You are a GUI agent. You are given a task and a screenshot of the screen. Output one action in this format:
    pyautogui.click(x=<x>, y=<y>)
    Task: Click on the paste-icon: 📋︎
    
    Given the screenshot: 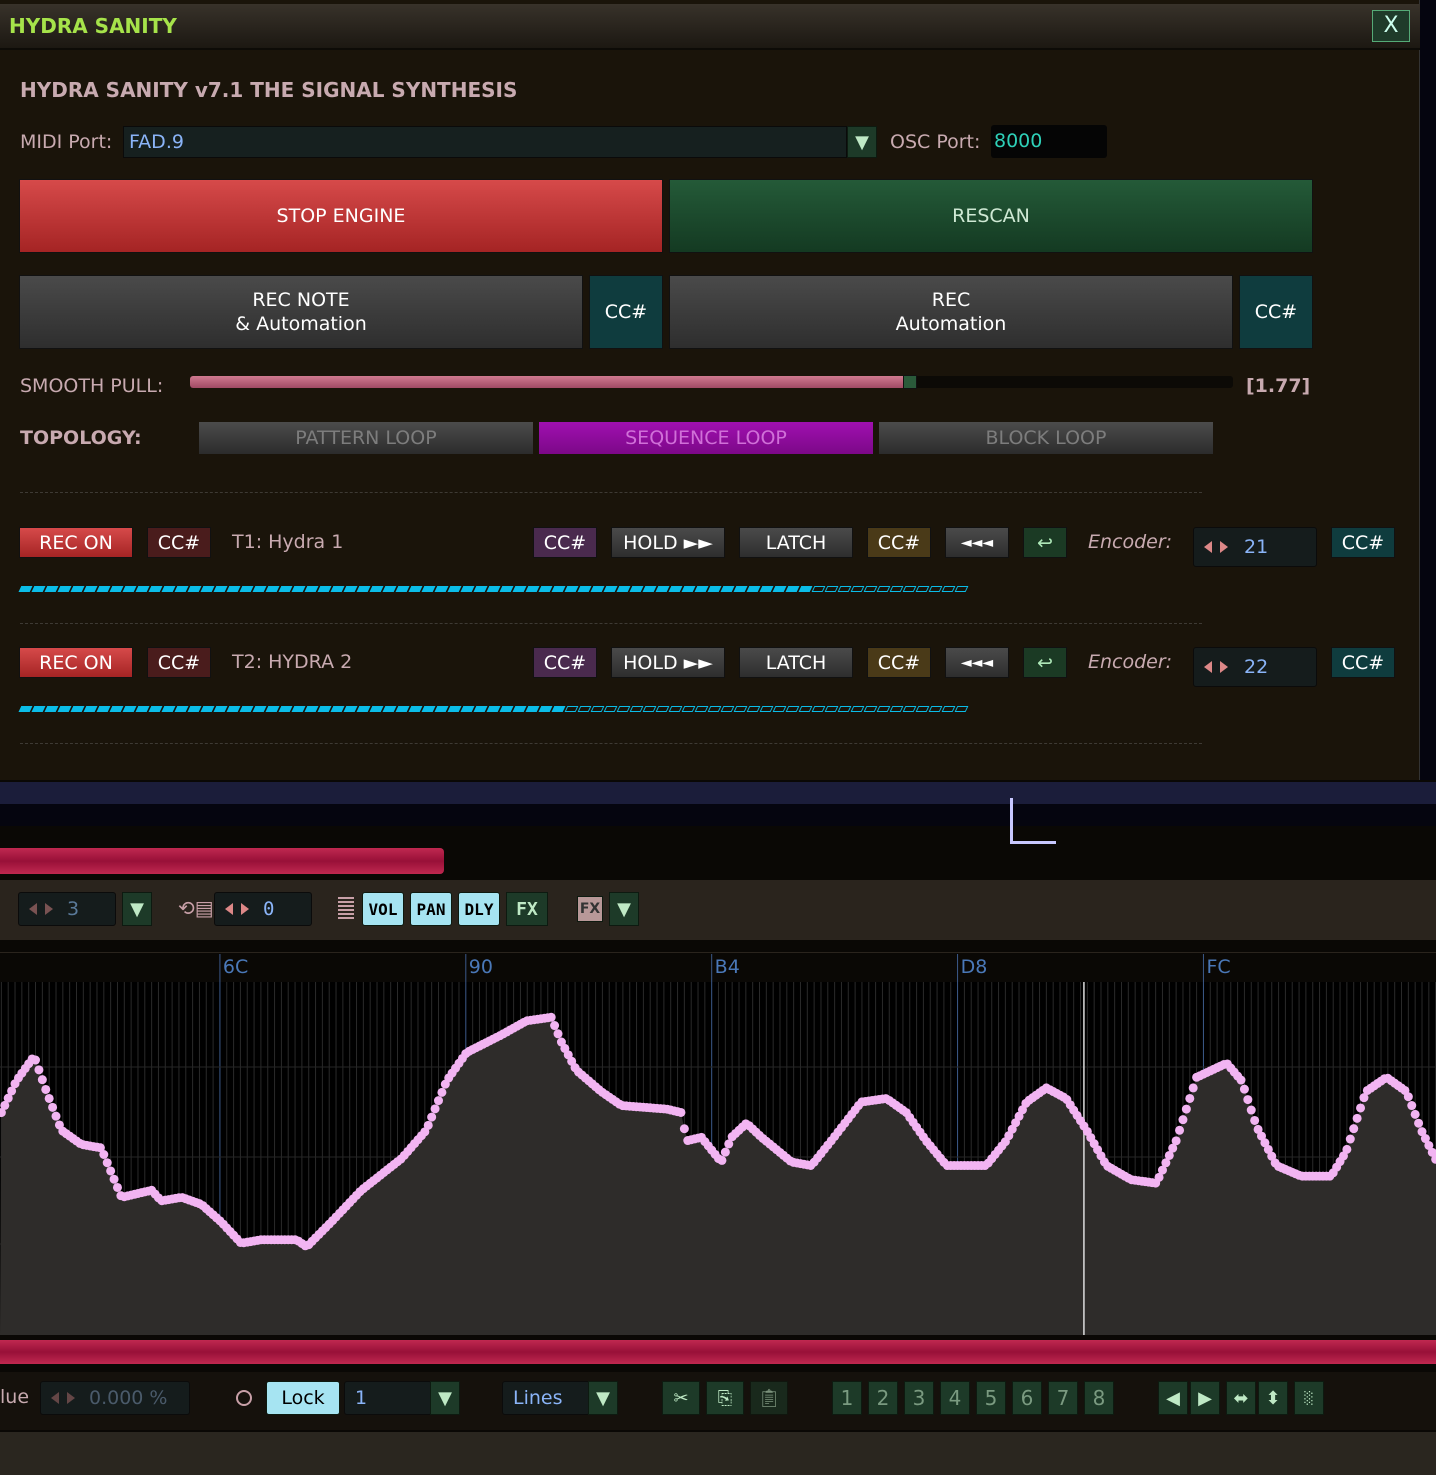 What is the action you would take?
    pyautogui.click(x=769, y=1398)
    